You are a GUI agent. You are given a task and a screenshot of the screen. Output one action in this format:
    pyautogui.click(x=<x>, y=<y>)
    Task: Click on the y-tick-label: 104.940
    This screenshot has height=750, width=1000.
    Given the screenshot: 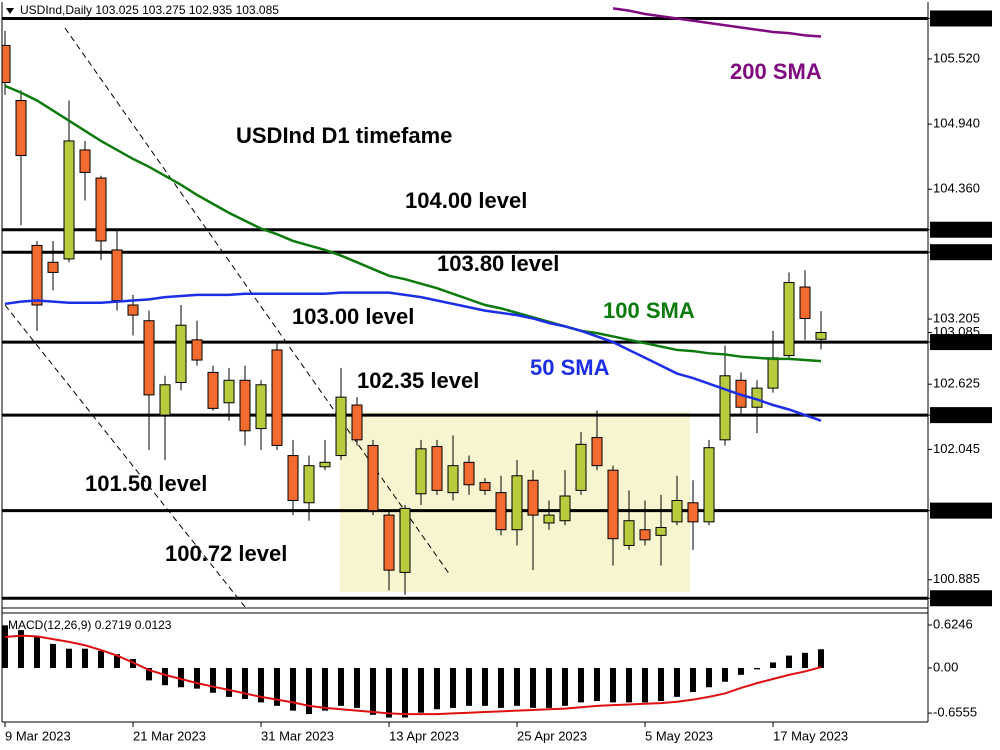 What is the action you would take?
    pyautogui.click(x=956, y=123)
    